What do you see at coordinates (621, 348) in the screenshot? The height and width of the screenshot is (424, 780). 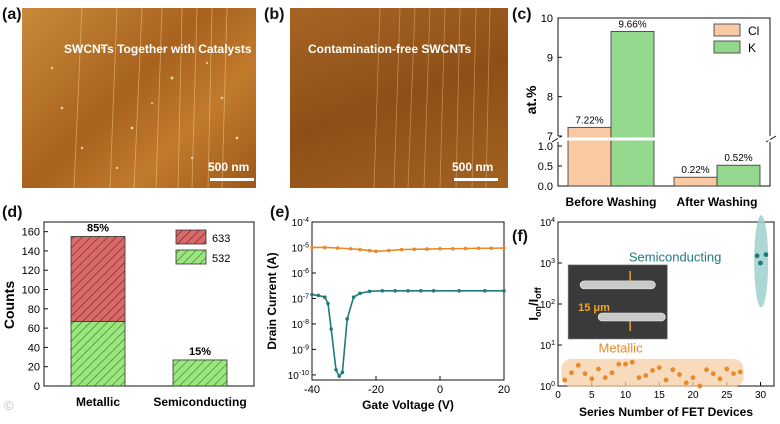 I see `annotation-metallic-f: Metallic` at bounding box center [621, 348].